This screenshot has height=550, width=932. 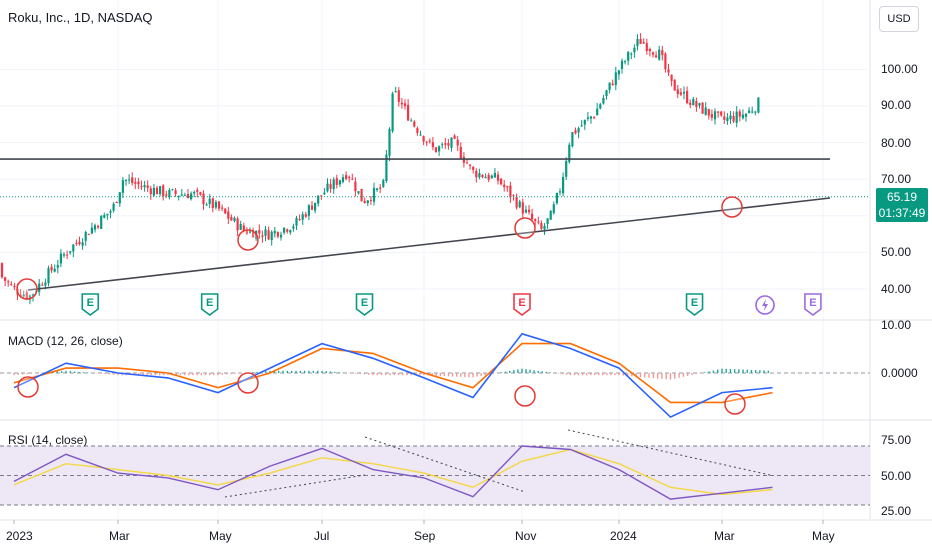 What do you see at coordinates (899, 19) in the screenshot?
I see `currency-button: USD` at bounding box center [899, 19].